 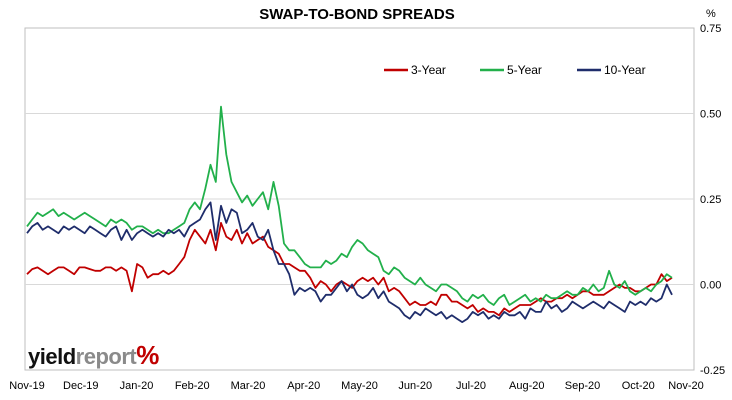 I want to click on x-tick-label: Sep-20, so click(x=582, y=386).